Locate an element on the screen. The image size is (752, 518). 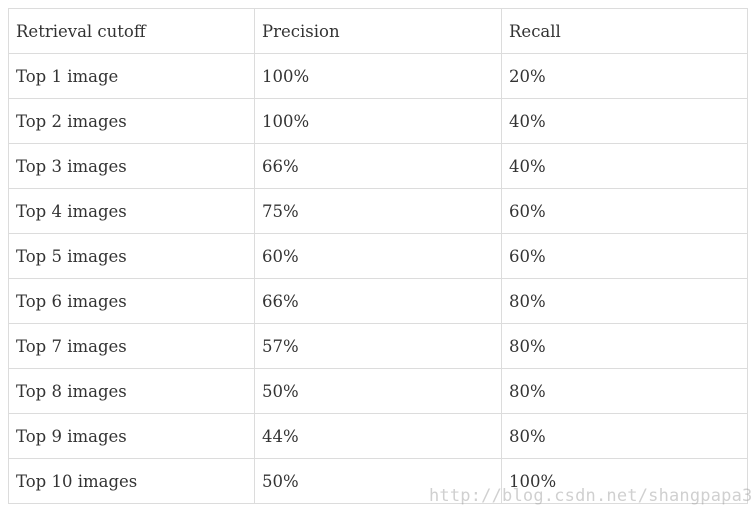
table-header-row: Retrieval cutoff Precision Recall is located at coordinates (378, 31).